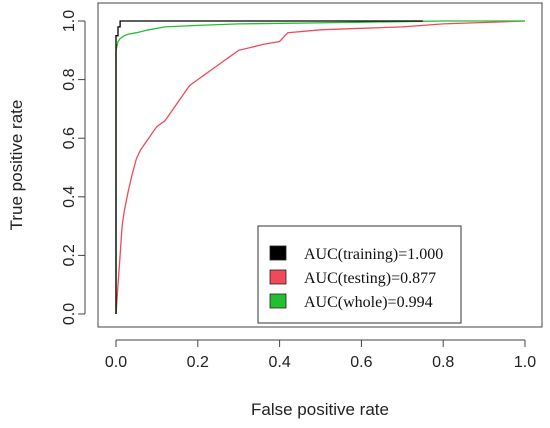  What do you see at coordinates (69, 138) in the screenshot?
I see `y-tick-label: 0.6` at bounding box center [69, 138].